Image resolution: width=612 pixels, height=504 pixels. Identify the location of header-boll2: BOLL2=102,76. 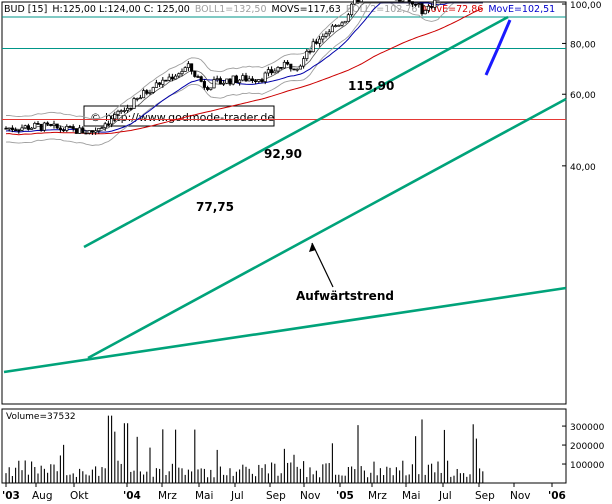
(382, 9).